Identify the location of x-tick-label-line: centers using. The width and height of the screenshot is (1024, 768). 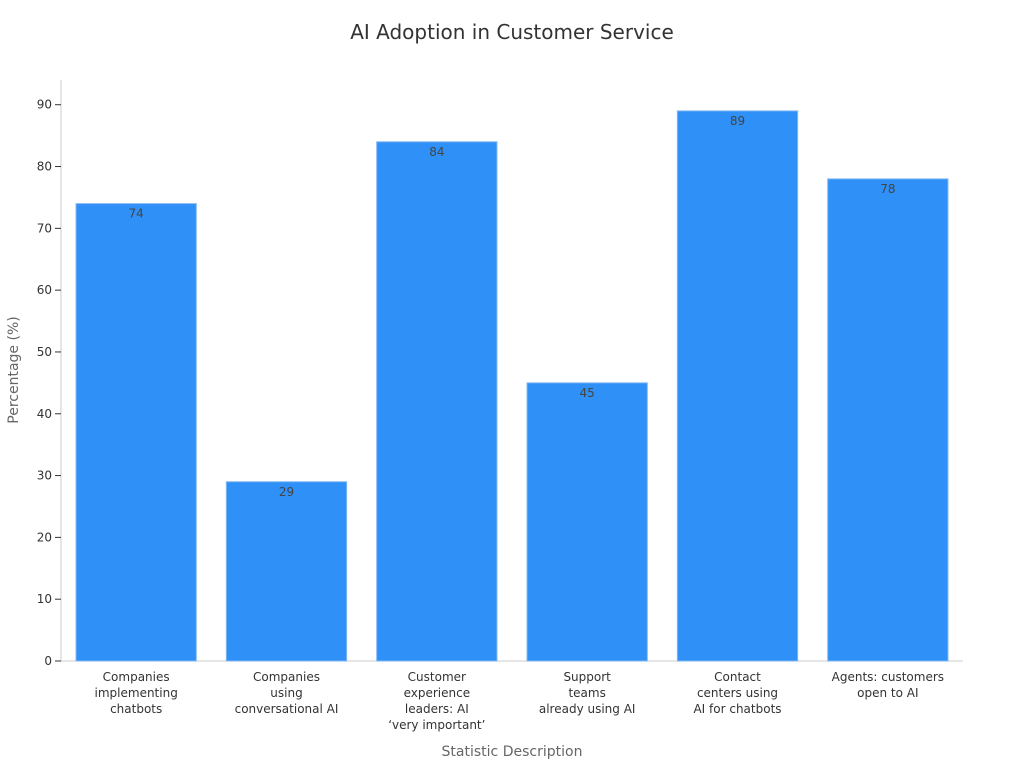
(737, 693).